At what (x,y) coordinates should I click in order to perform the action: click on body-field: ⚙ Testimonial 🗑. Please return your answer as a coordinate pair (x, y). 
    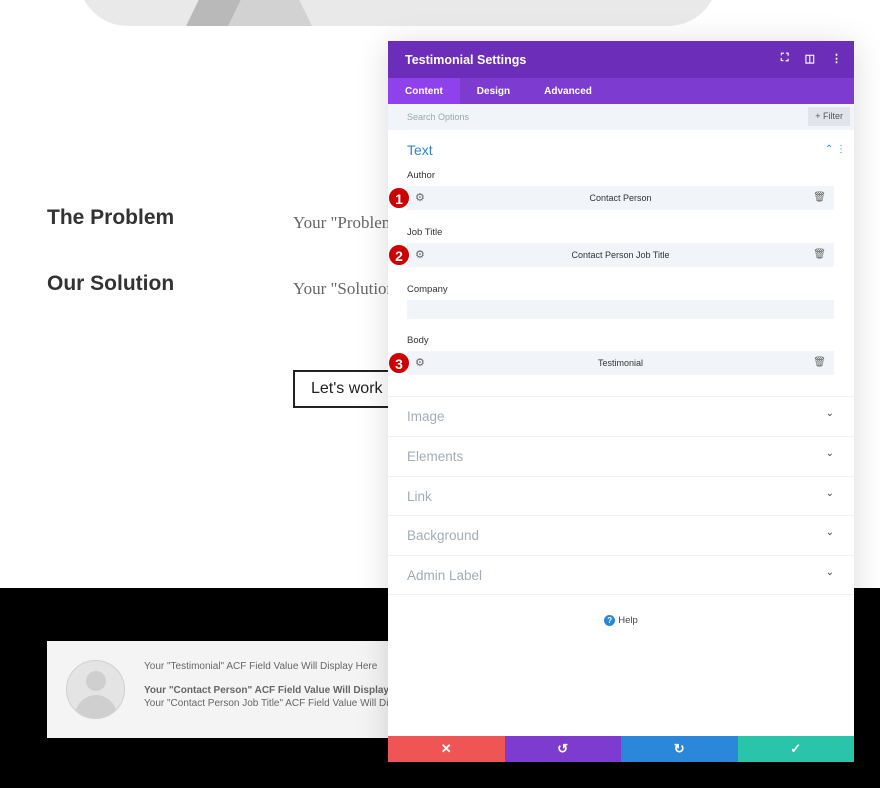
    Looking at the image, I should click on (620, 363).